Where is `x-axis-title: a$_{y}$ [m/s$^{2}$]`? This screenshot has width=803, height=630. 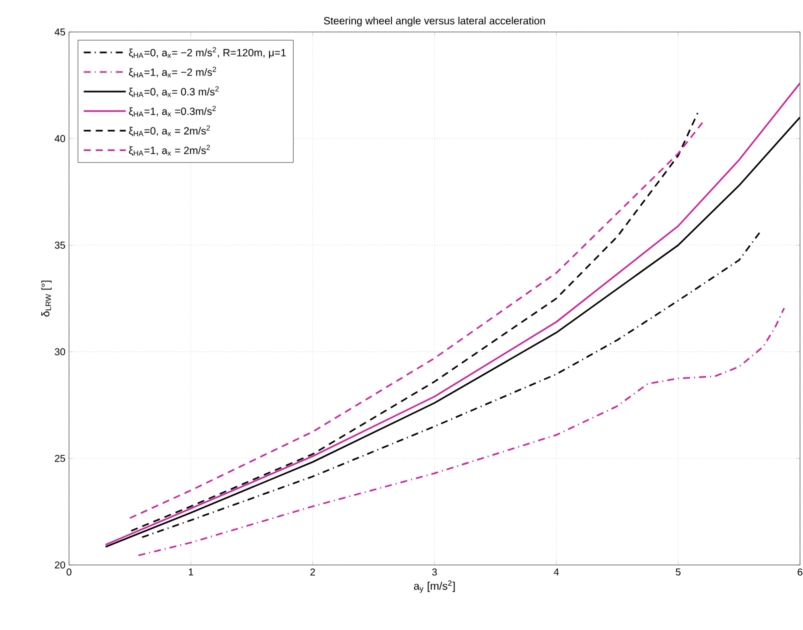 x-axis-title: a$_{y}$ [m/s$^{2}$] is located at coordinates (434, 586).